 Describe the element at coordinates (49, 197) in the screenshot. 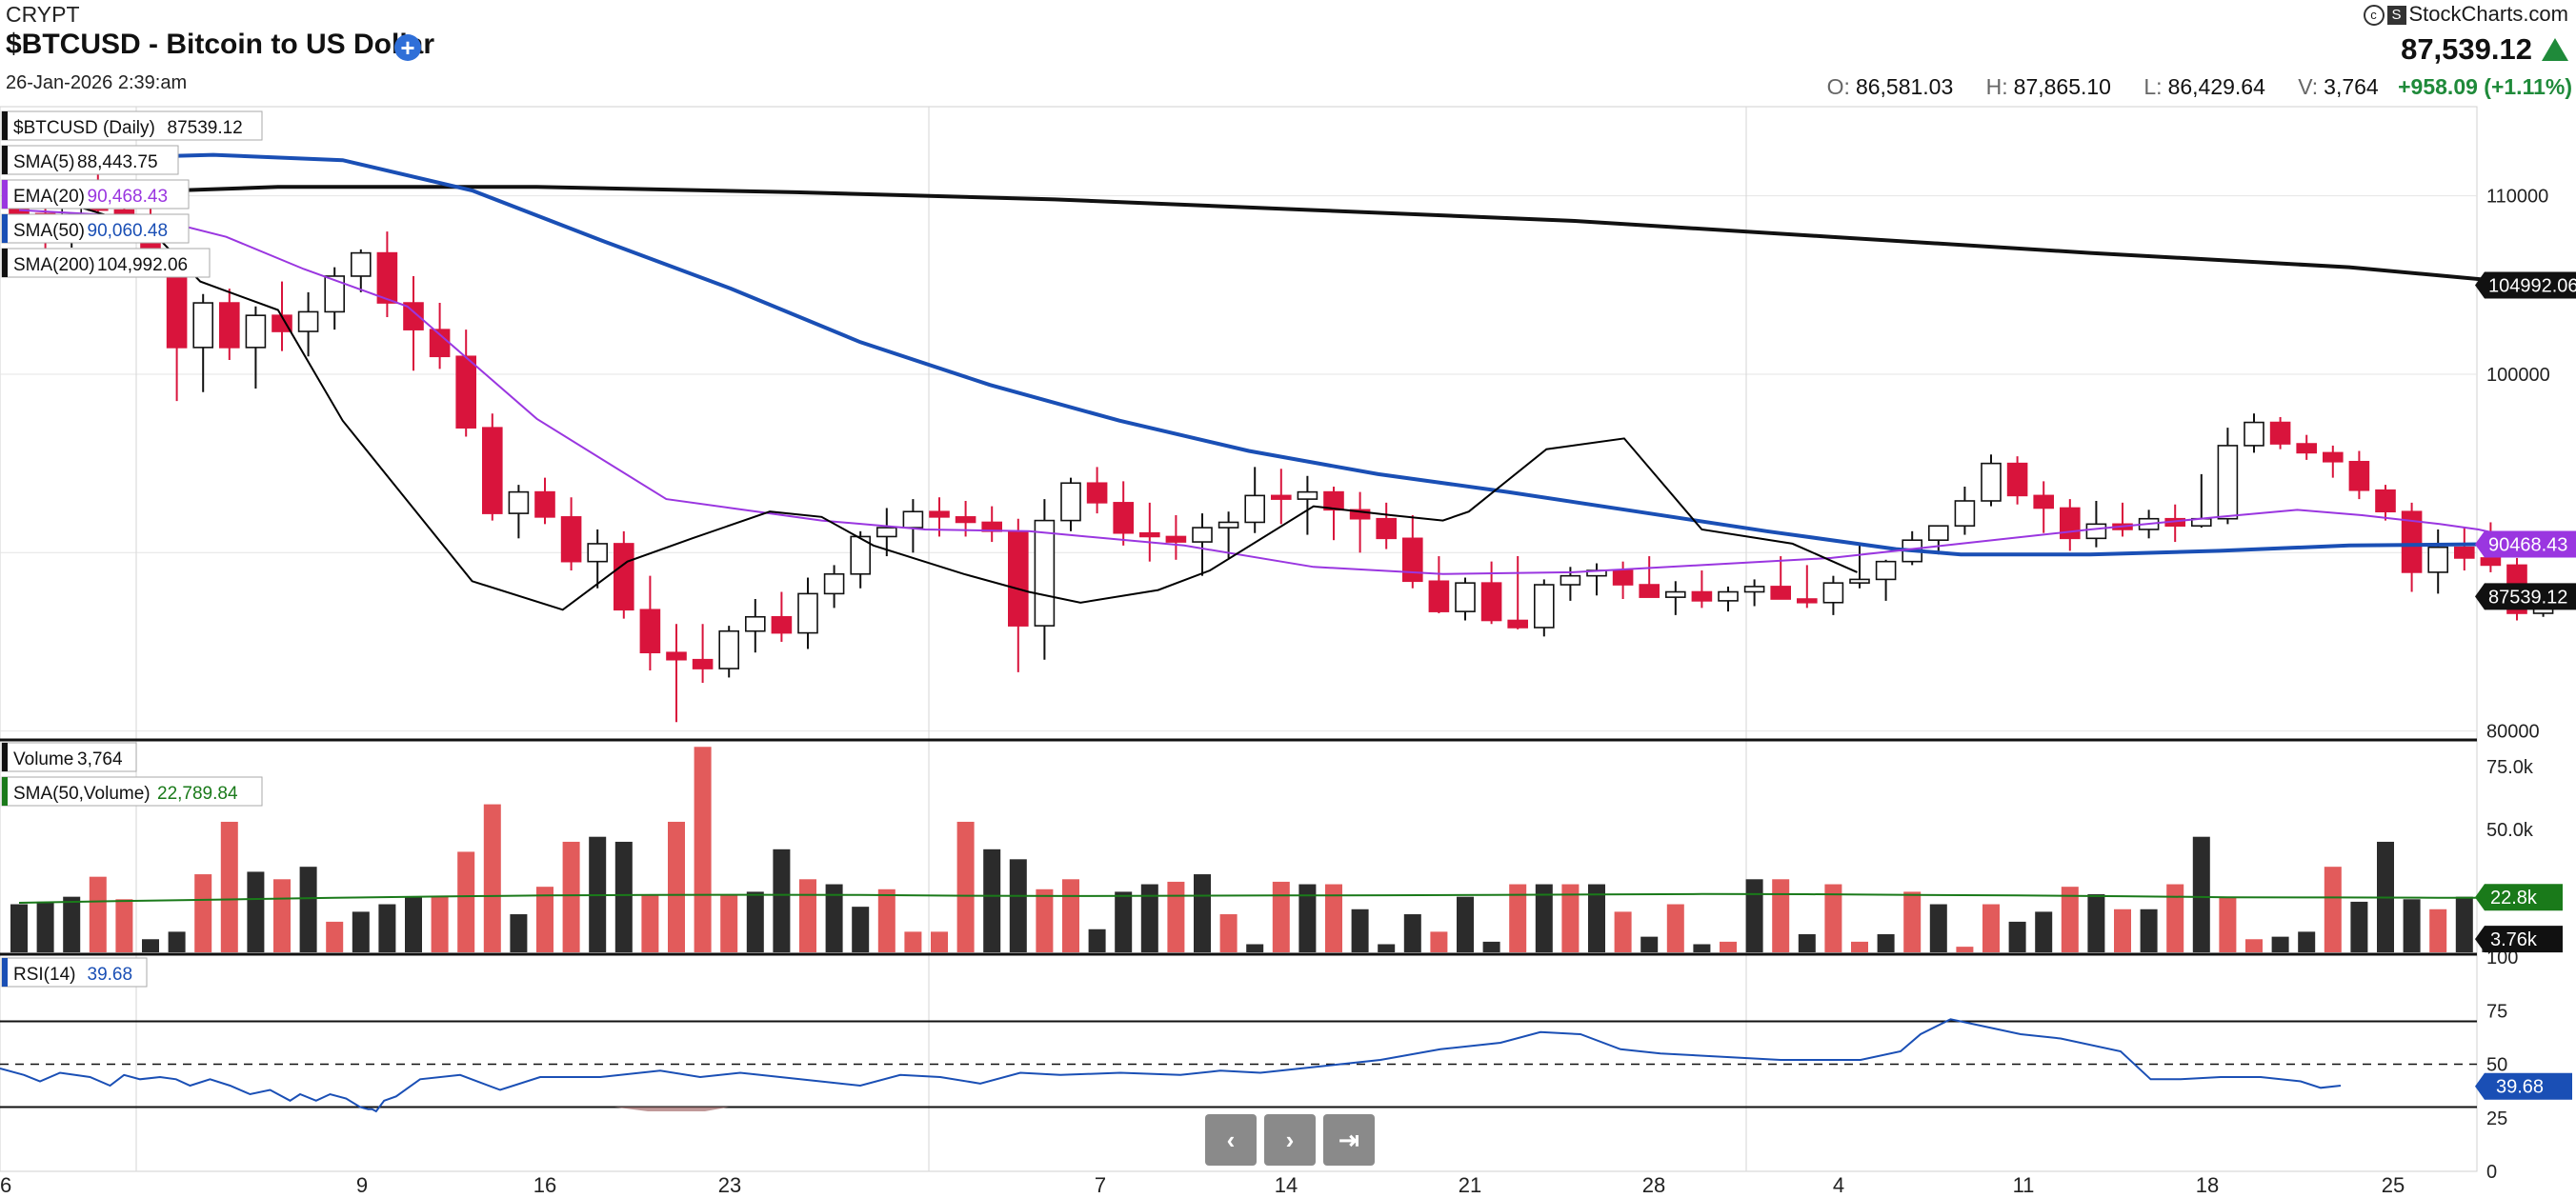

I see `price-legend-label: EMA(20)` at that location.